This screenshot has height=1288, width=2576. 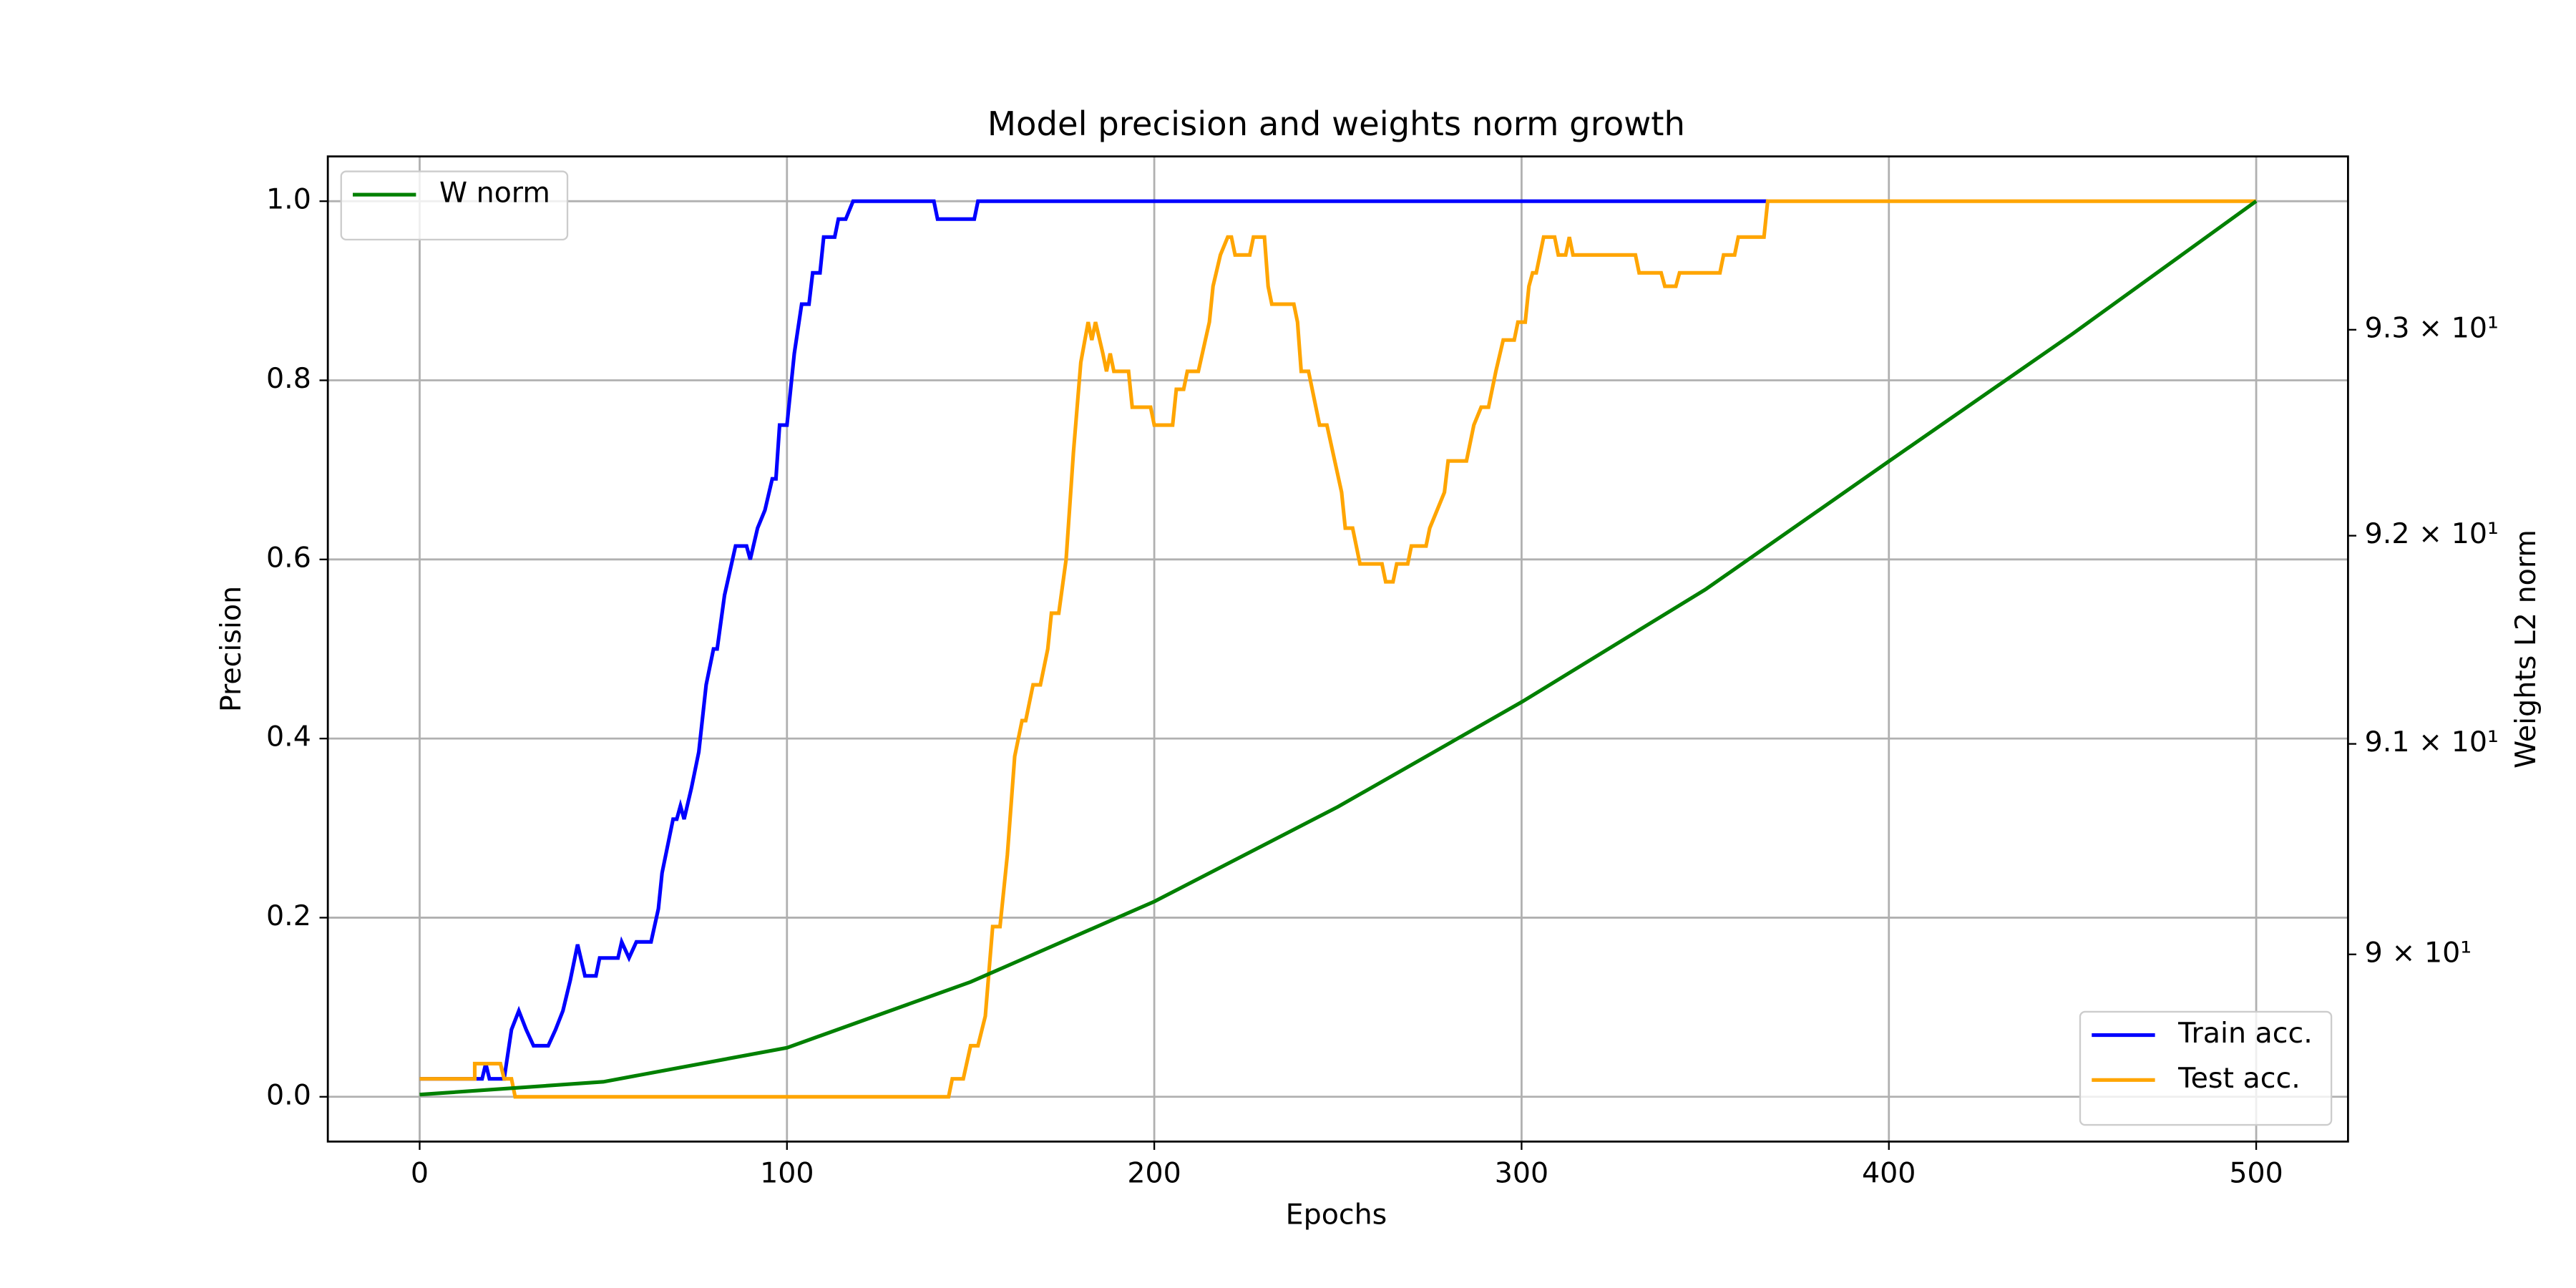 I want to click on legend-label: Test acc., so click(x=2239, y=1078).